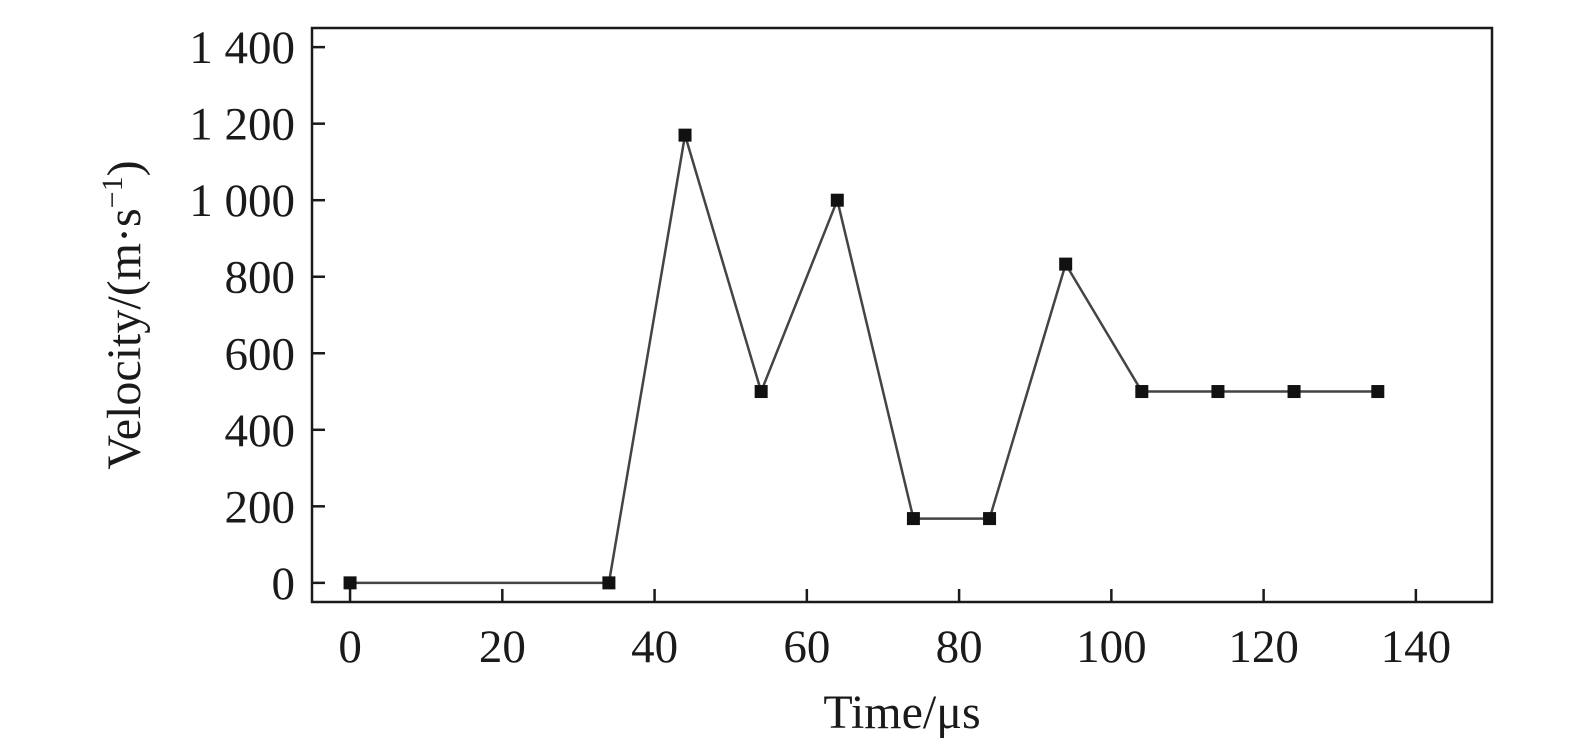 The width and height of the screenshot is (1575, 748). Describe the element at coordinates (901, 712) in the screenshot. I see `x-axis-label: Time/μs` at that location.